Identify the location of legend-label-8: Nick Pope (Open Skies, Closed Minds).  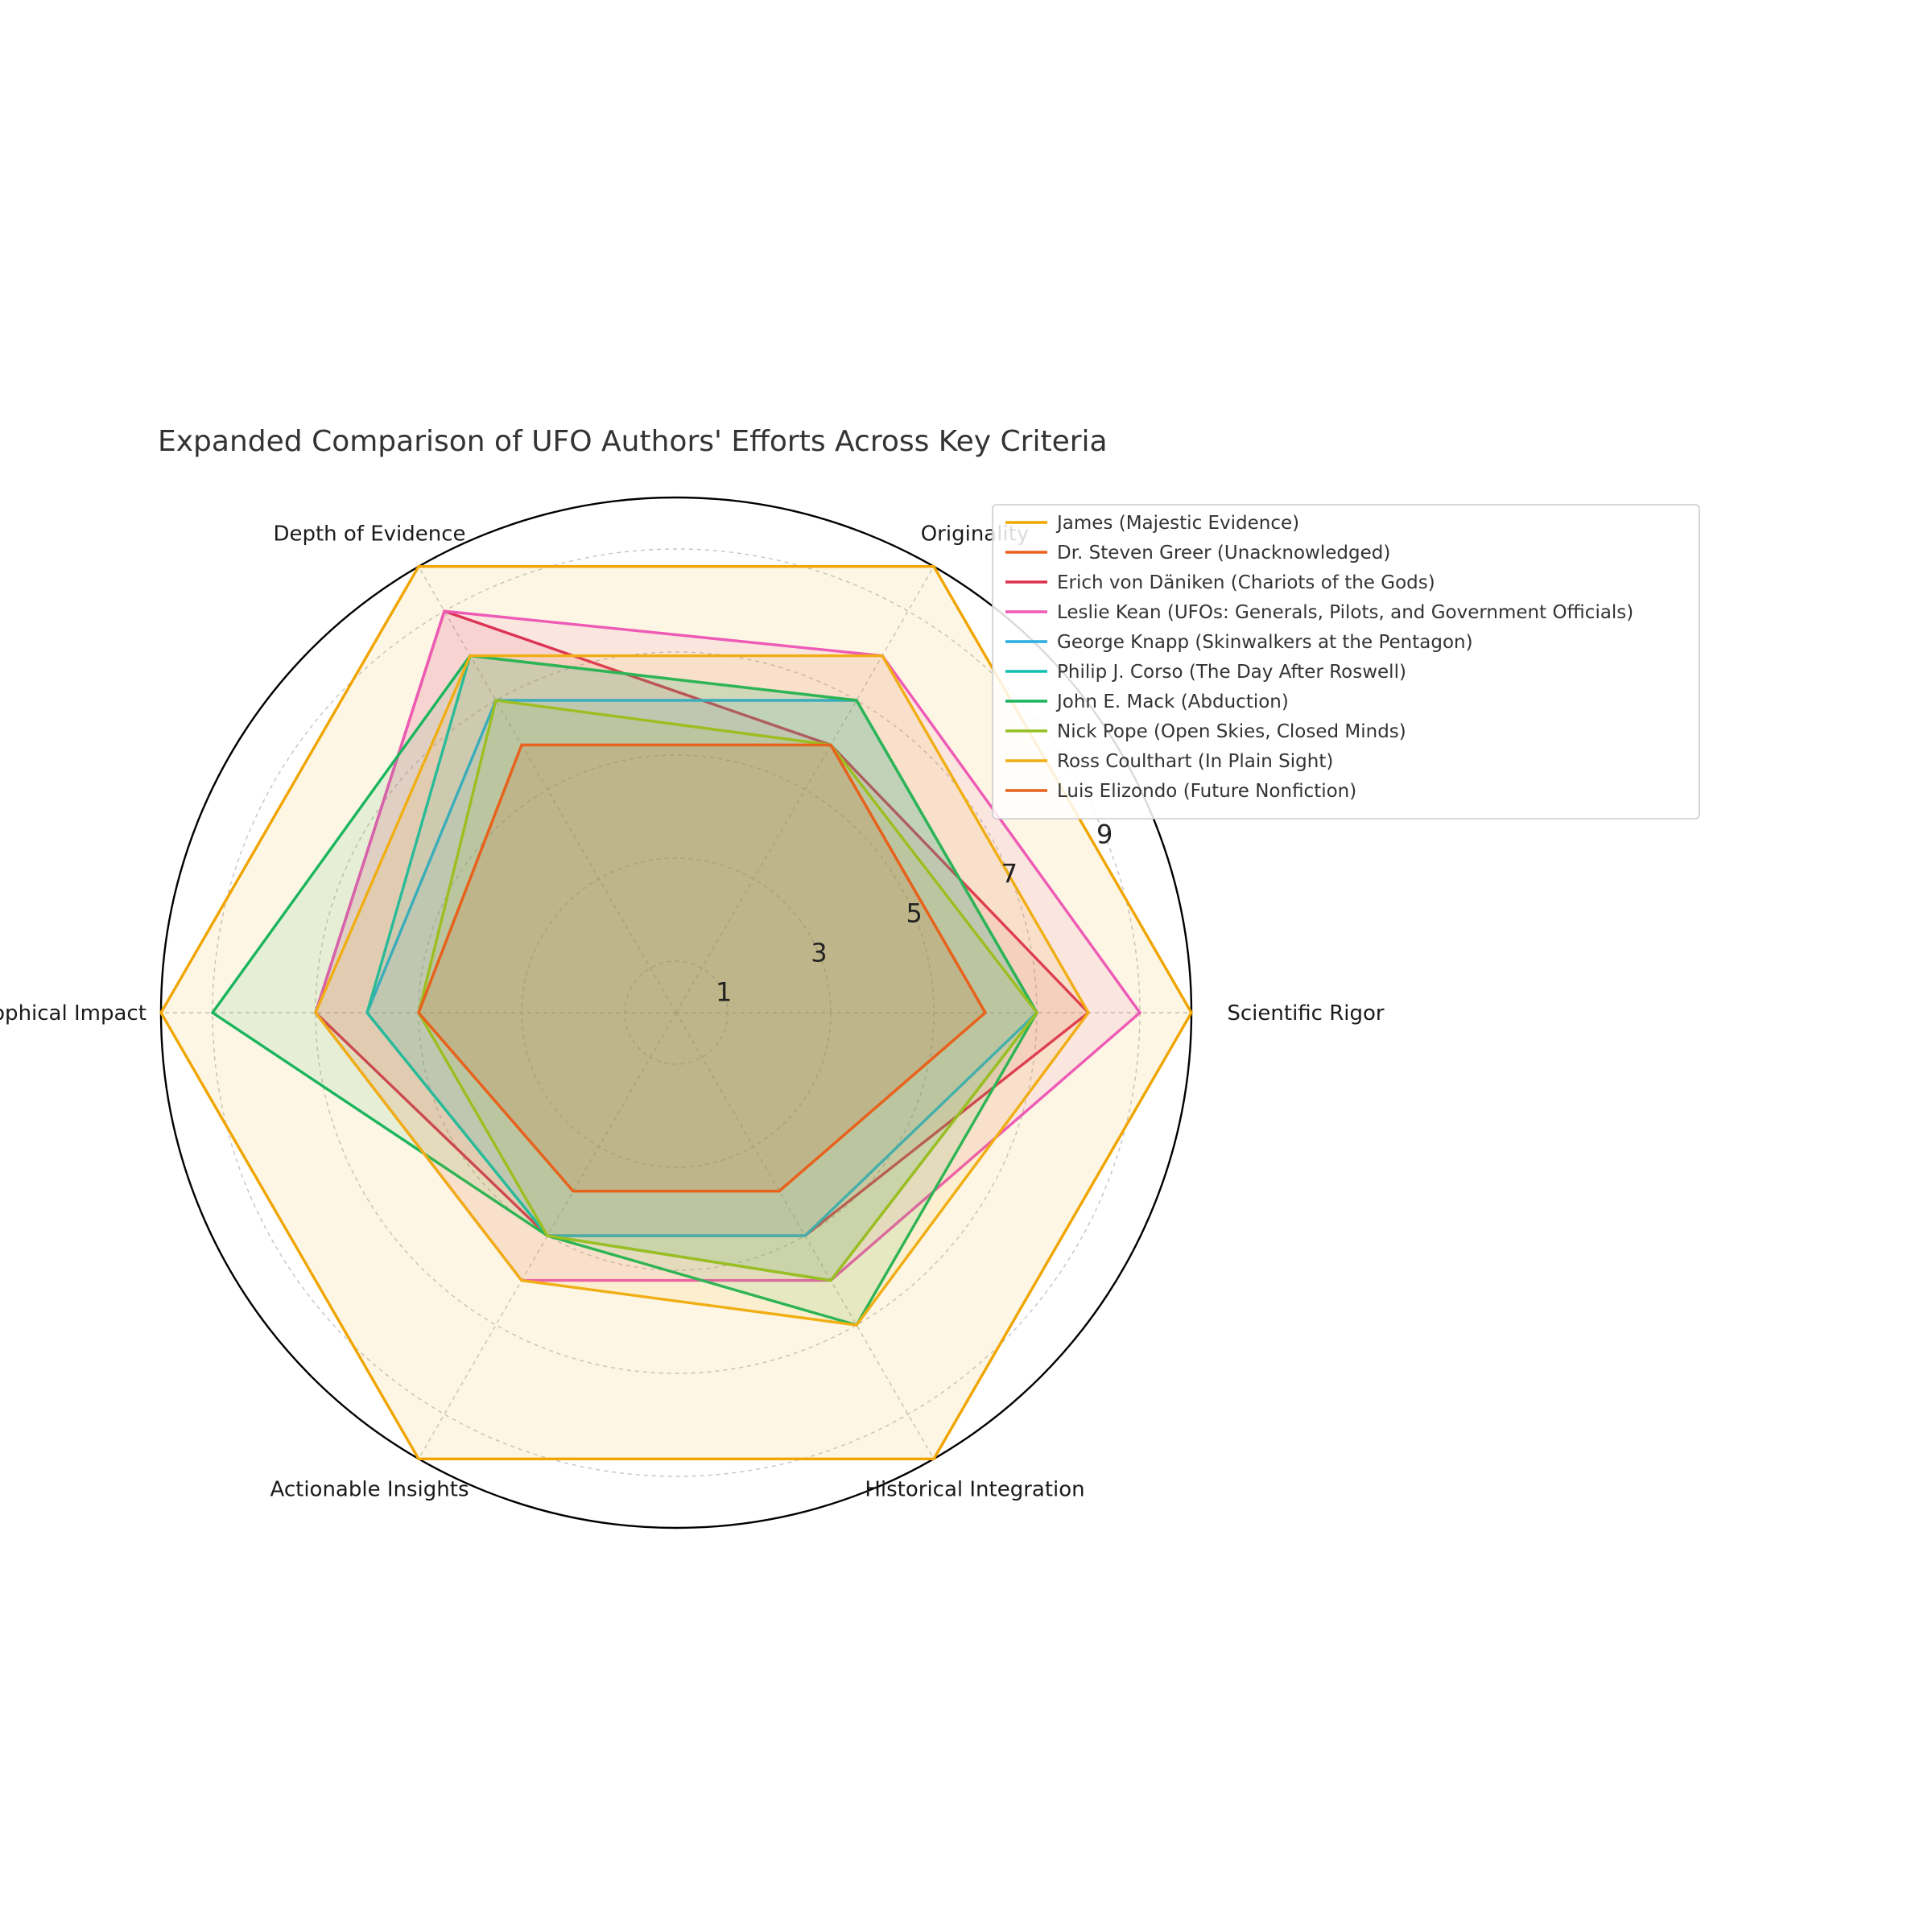
(1231, 731).